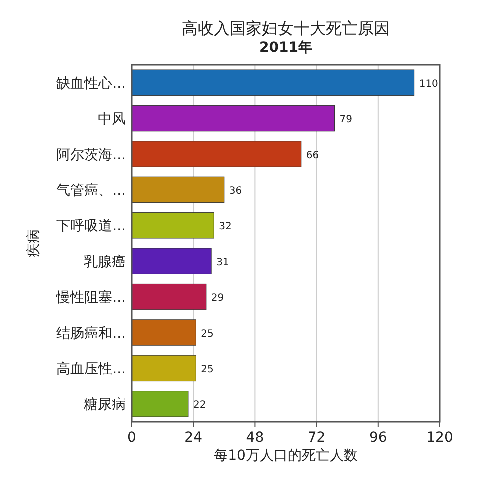  What do you see at coordinates (223, 262) in the screenshot?
I see `data-label: 31` at bounding box center [223, 262].